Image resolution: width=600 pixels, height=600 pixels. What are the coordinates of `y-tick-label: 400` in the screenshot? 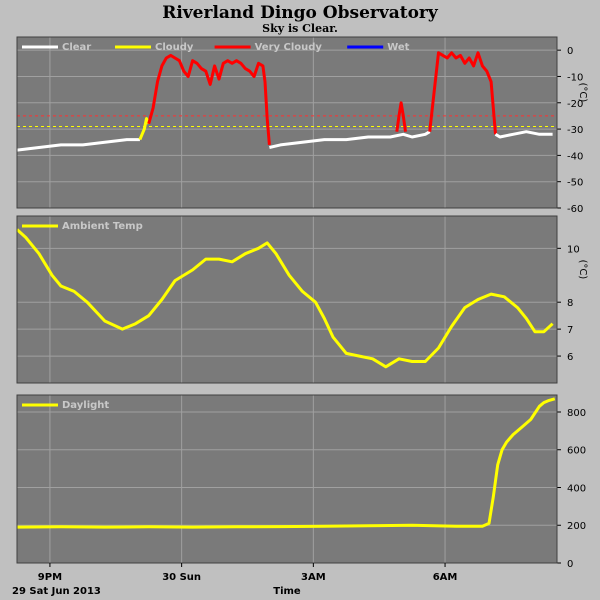 It's located at (576, 488).